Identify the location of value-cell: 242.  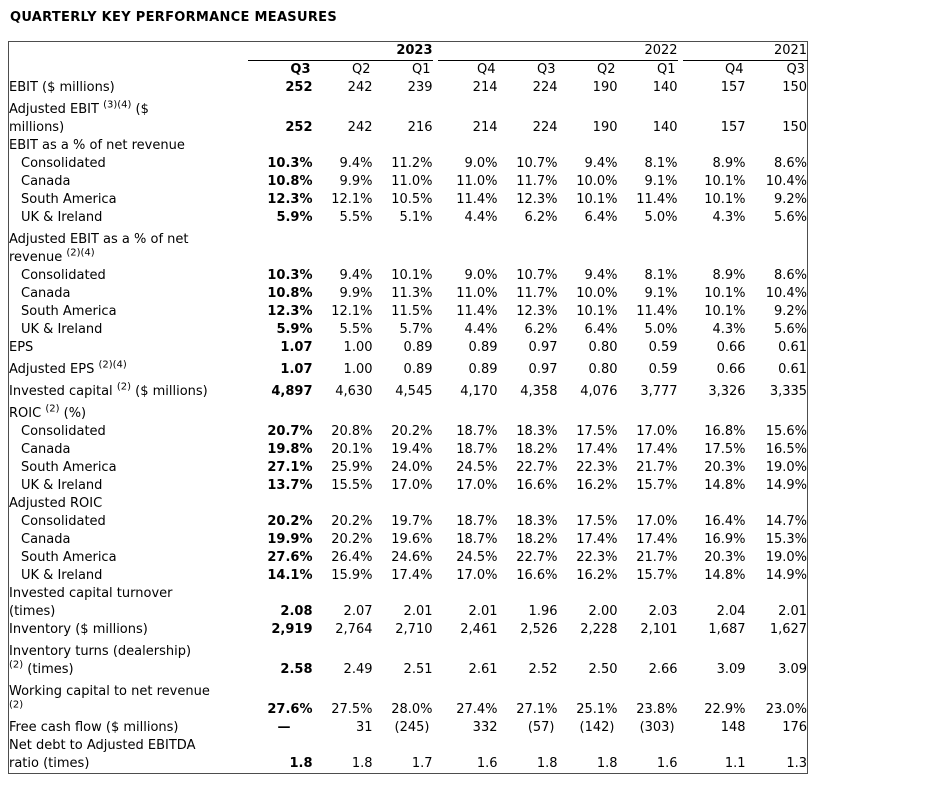
(360, 127).